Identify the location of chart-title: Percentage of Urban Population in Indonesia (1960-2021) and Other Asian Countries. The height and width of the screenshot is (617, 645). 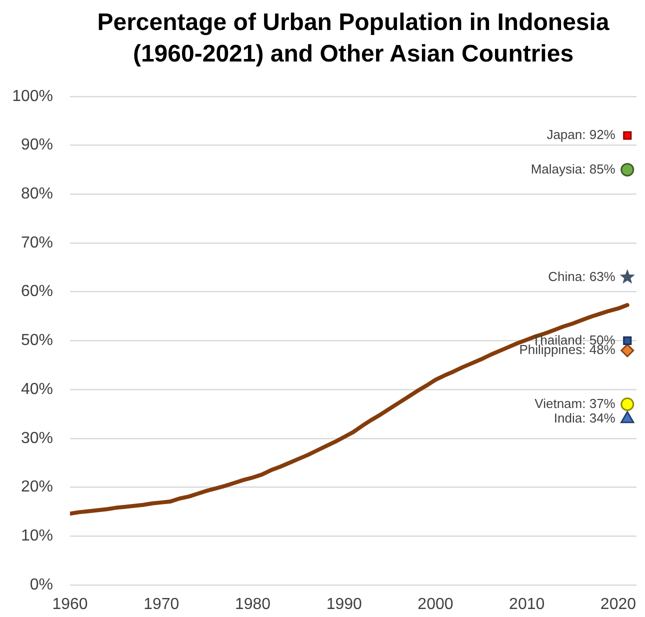
(353, 38).